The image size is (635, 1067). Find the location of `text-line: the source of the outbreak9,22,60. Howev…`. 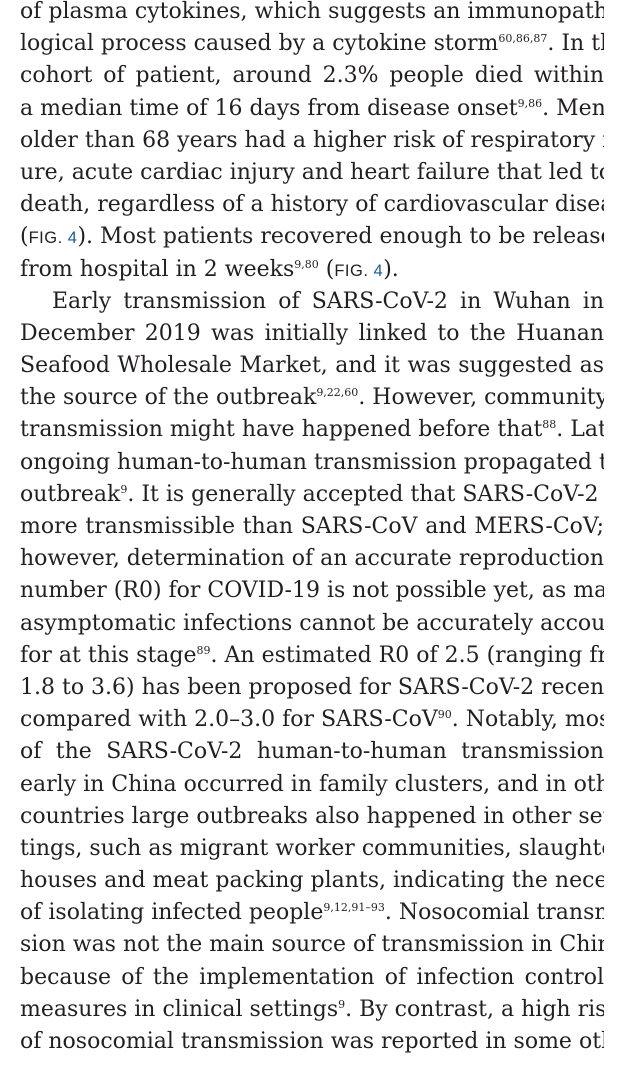

text-line: the source of the outbreak9,22,60. Howev… is located at coordinates (312, 398).